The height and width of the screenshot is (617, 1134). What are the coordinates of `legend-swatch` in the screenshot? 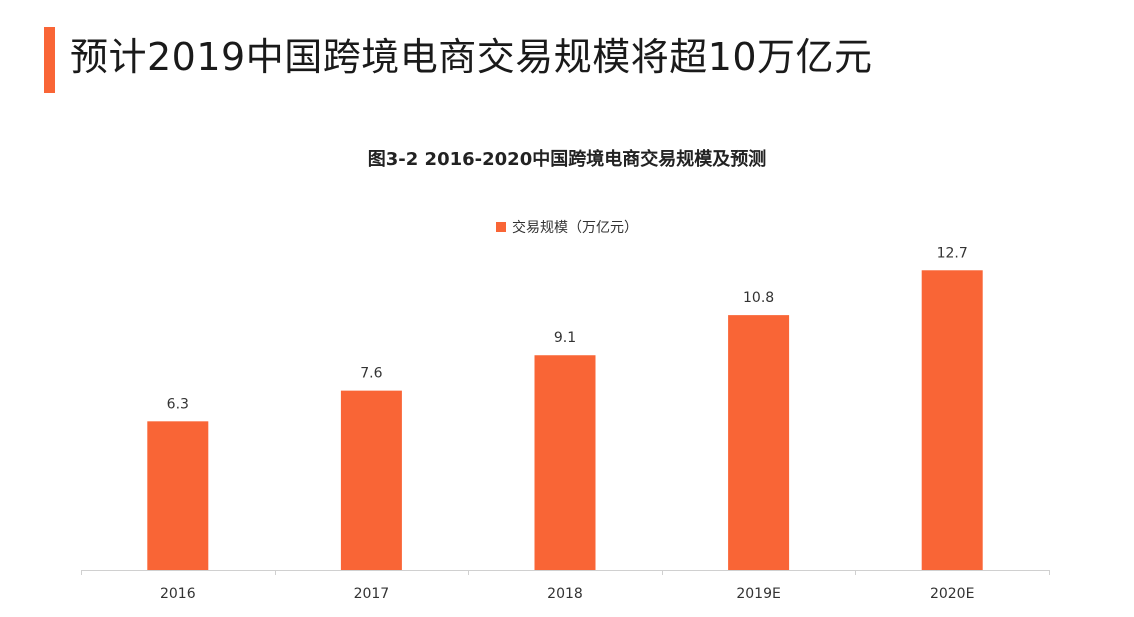 It's located at (501, 227).